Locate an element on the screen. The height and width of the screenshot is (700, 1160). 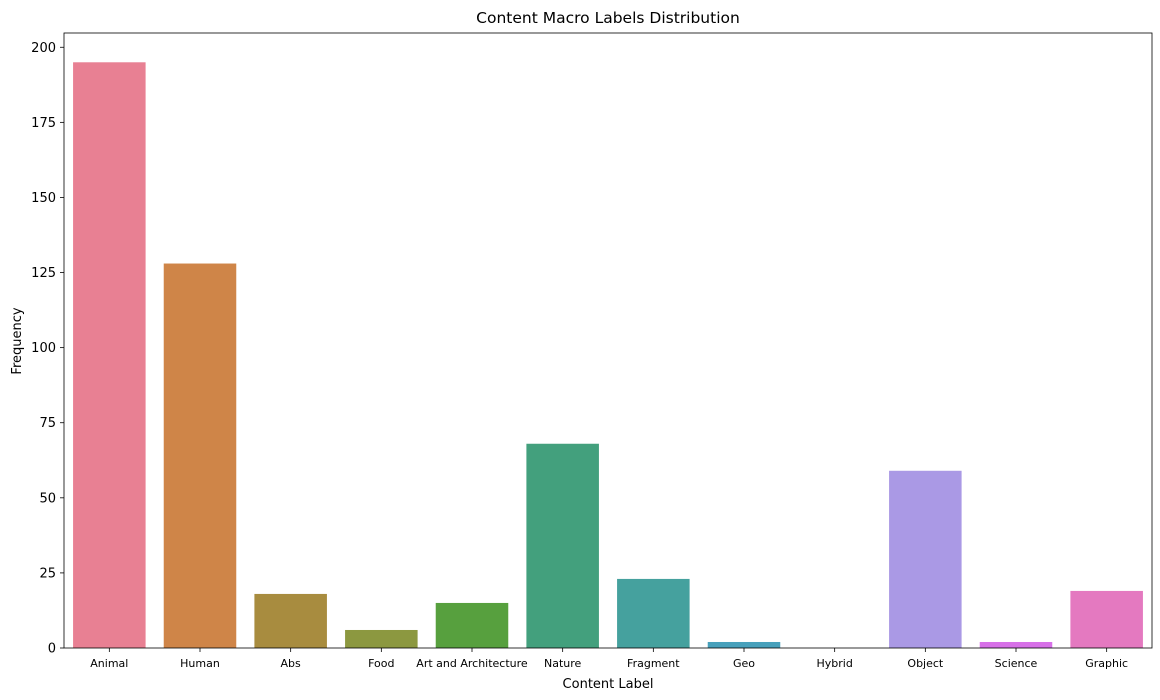
x-tick-label: Hybrid is located at coordinates (835, 663).